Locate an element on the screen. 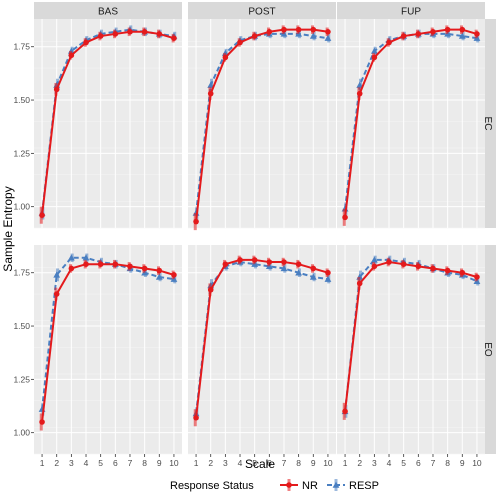  panel-post-eo is located at coordinates (262, 350).